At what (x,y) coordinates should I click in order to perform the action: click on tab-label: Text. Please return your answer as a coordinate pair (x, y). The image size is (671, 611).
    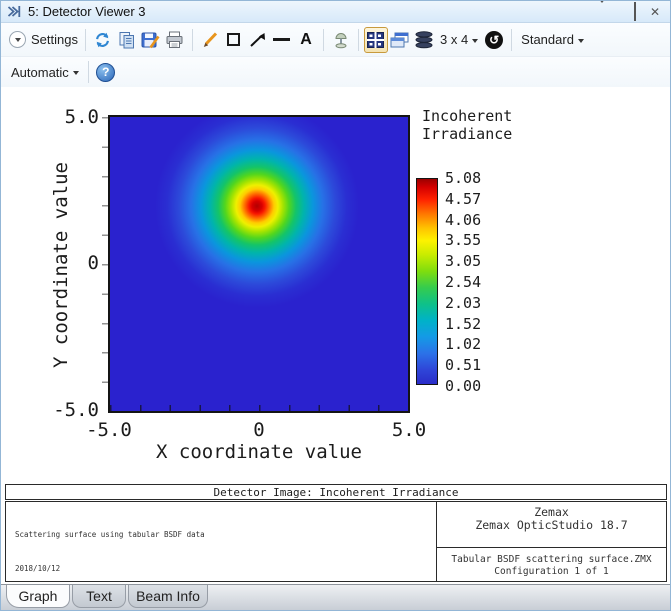
    Looking at the image, I should click on (99, 596).